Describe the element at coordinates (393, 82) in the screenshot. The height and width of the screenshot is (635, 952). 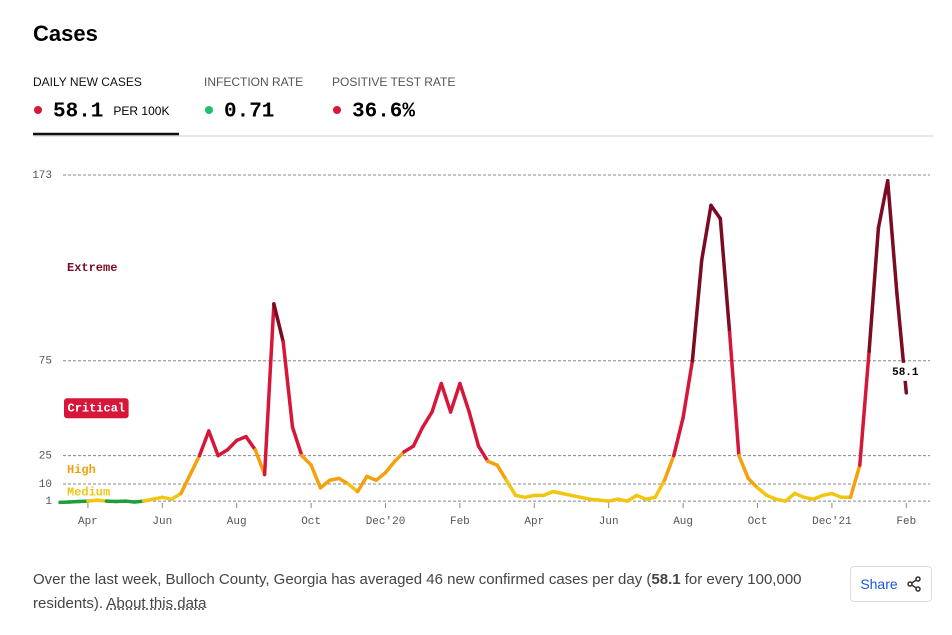
I see `tab-label: POSITIVE TEST RATE` at that location.